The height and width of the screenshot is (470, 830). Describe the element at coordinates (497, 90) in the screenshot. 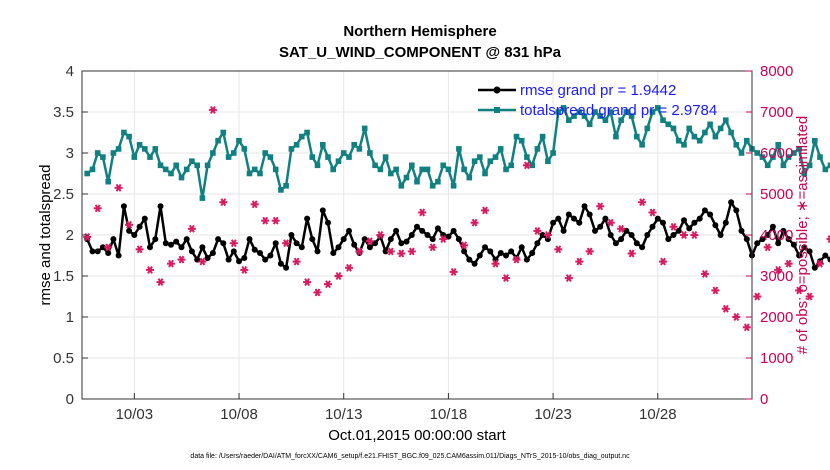

I see `legend-marker-rmse` at that location.